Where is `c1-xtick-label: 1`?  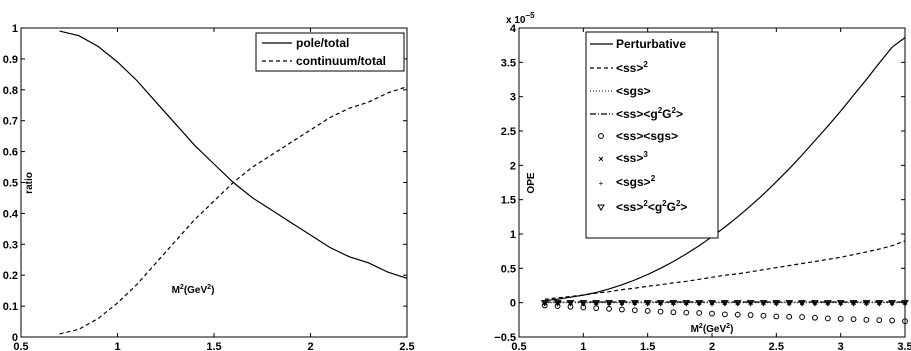 c1-xtick-label: 1 is located at coordinates (117, 346).